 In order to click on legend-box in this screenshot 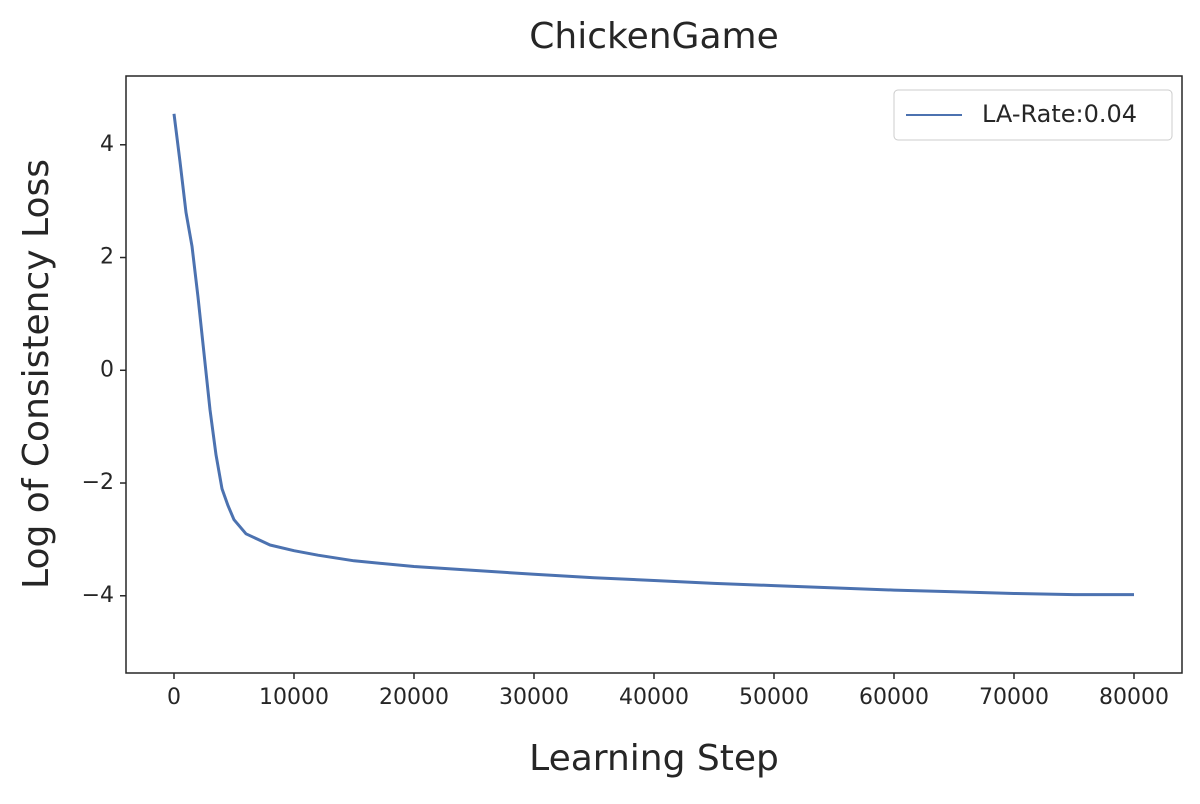, I will do `click(1033, 115)`.